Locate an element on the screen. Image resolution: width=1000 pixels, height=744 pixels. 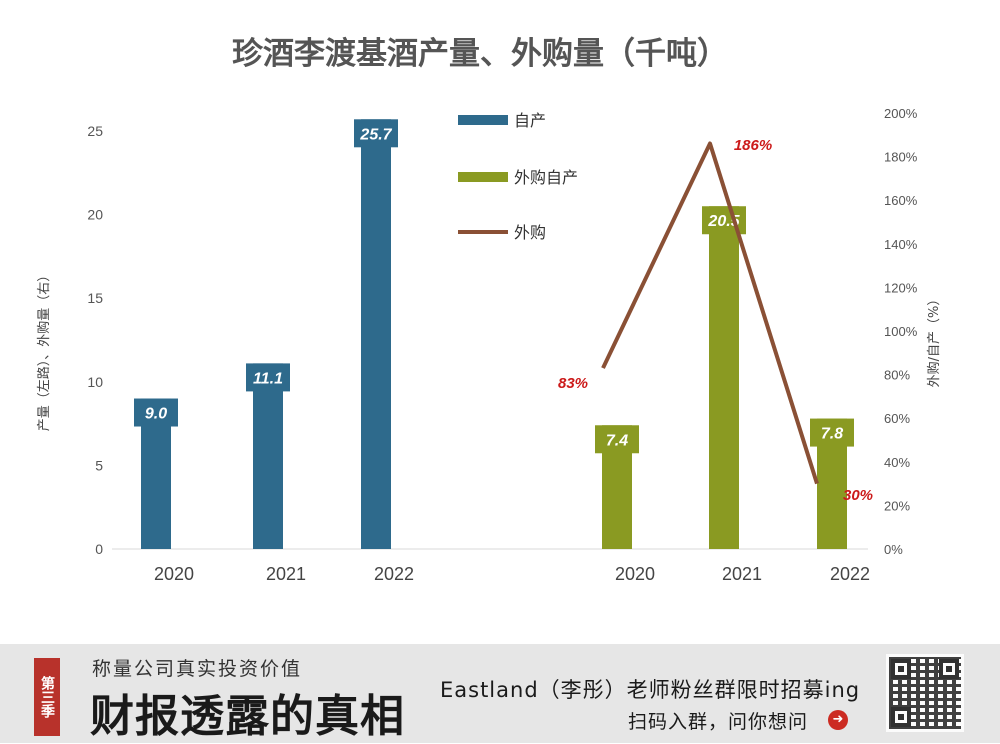
left-tick-label: 5 is located at coordinates (99, 465).